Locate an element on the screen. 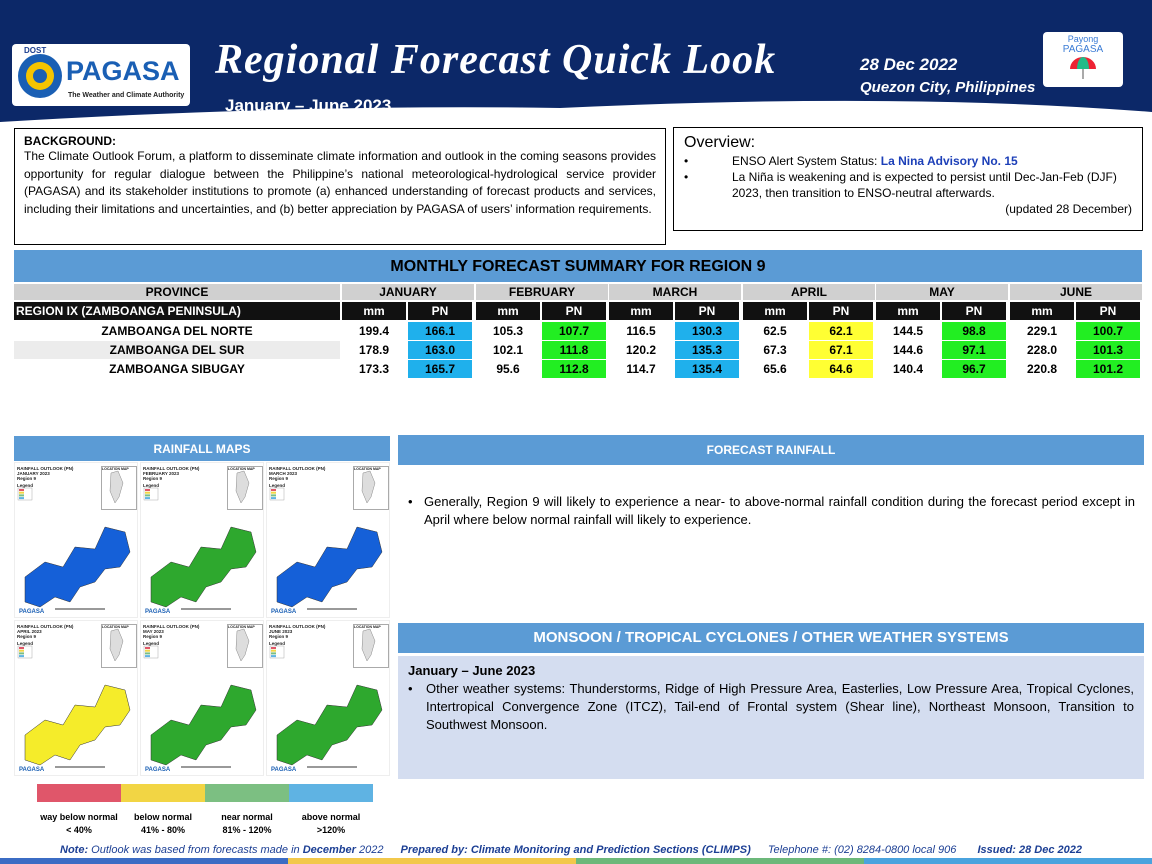 This screenshot has width=1152, height=864. header-bg is located at coordinates (576, 62).